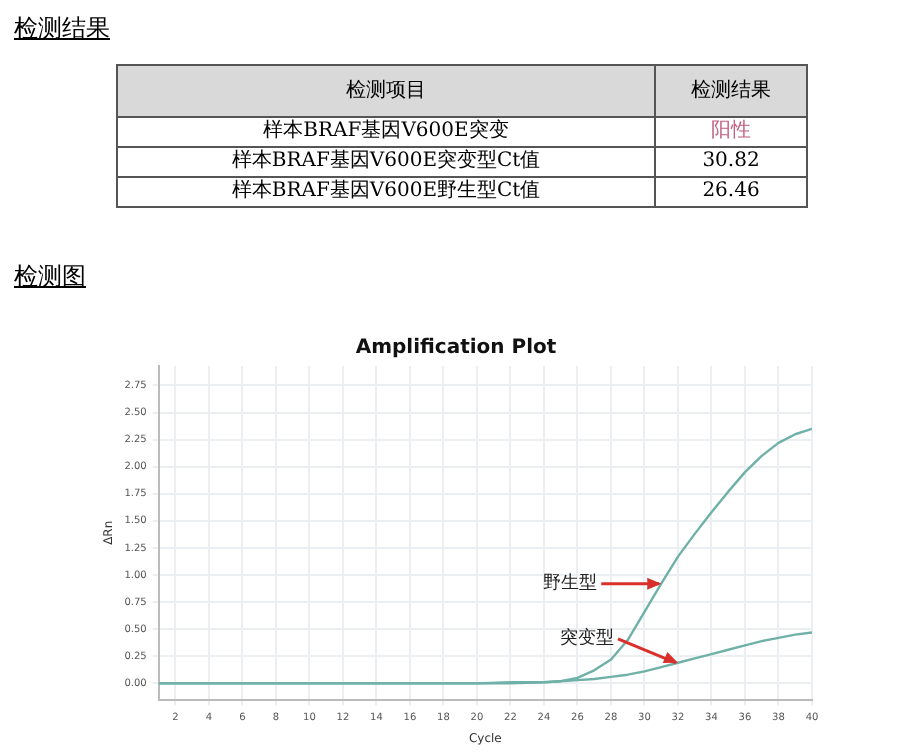 The image size is (908, 752). I want to click on text: 26.46, so click(731, 192).